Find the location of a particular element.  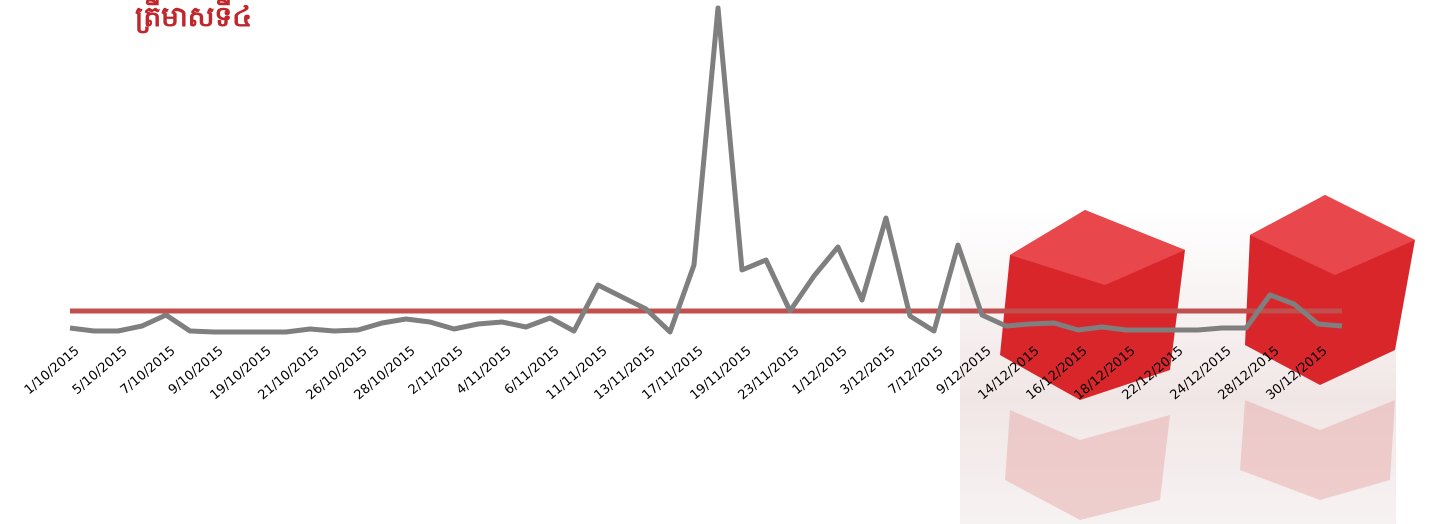

dice-buy-top is located at coordinates (1097, 247).